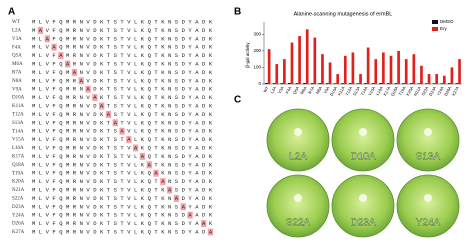 Image resolution: width=474 pixels, height=242 pixels. What do you see at coordinates (303, 90) in the screenshot?
I see `x-tick-label: M6A` at bounding box center [303, 90].